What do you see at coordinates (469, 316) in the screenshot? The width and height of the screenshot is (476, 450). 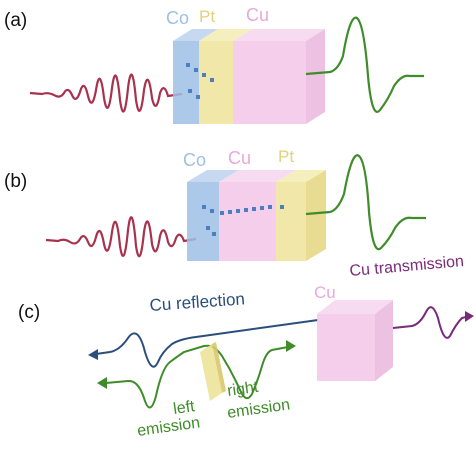 I see `transmission-arrowhead` at bounding box center [469, 316].